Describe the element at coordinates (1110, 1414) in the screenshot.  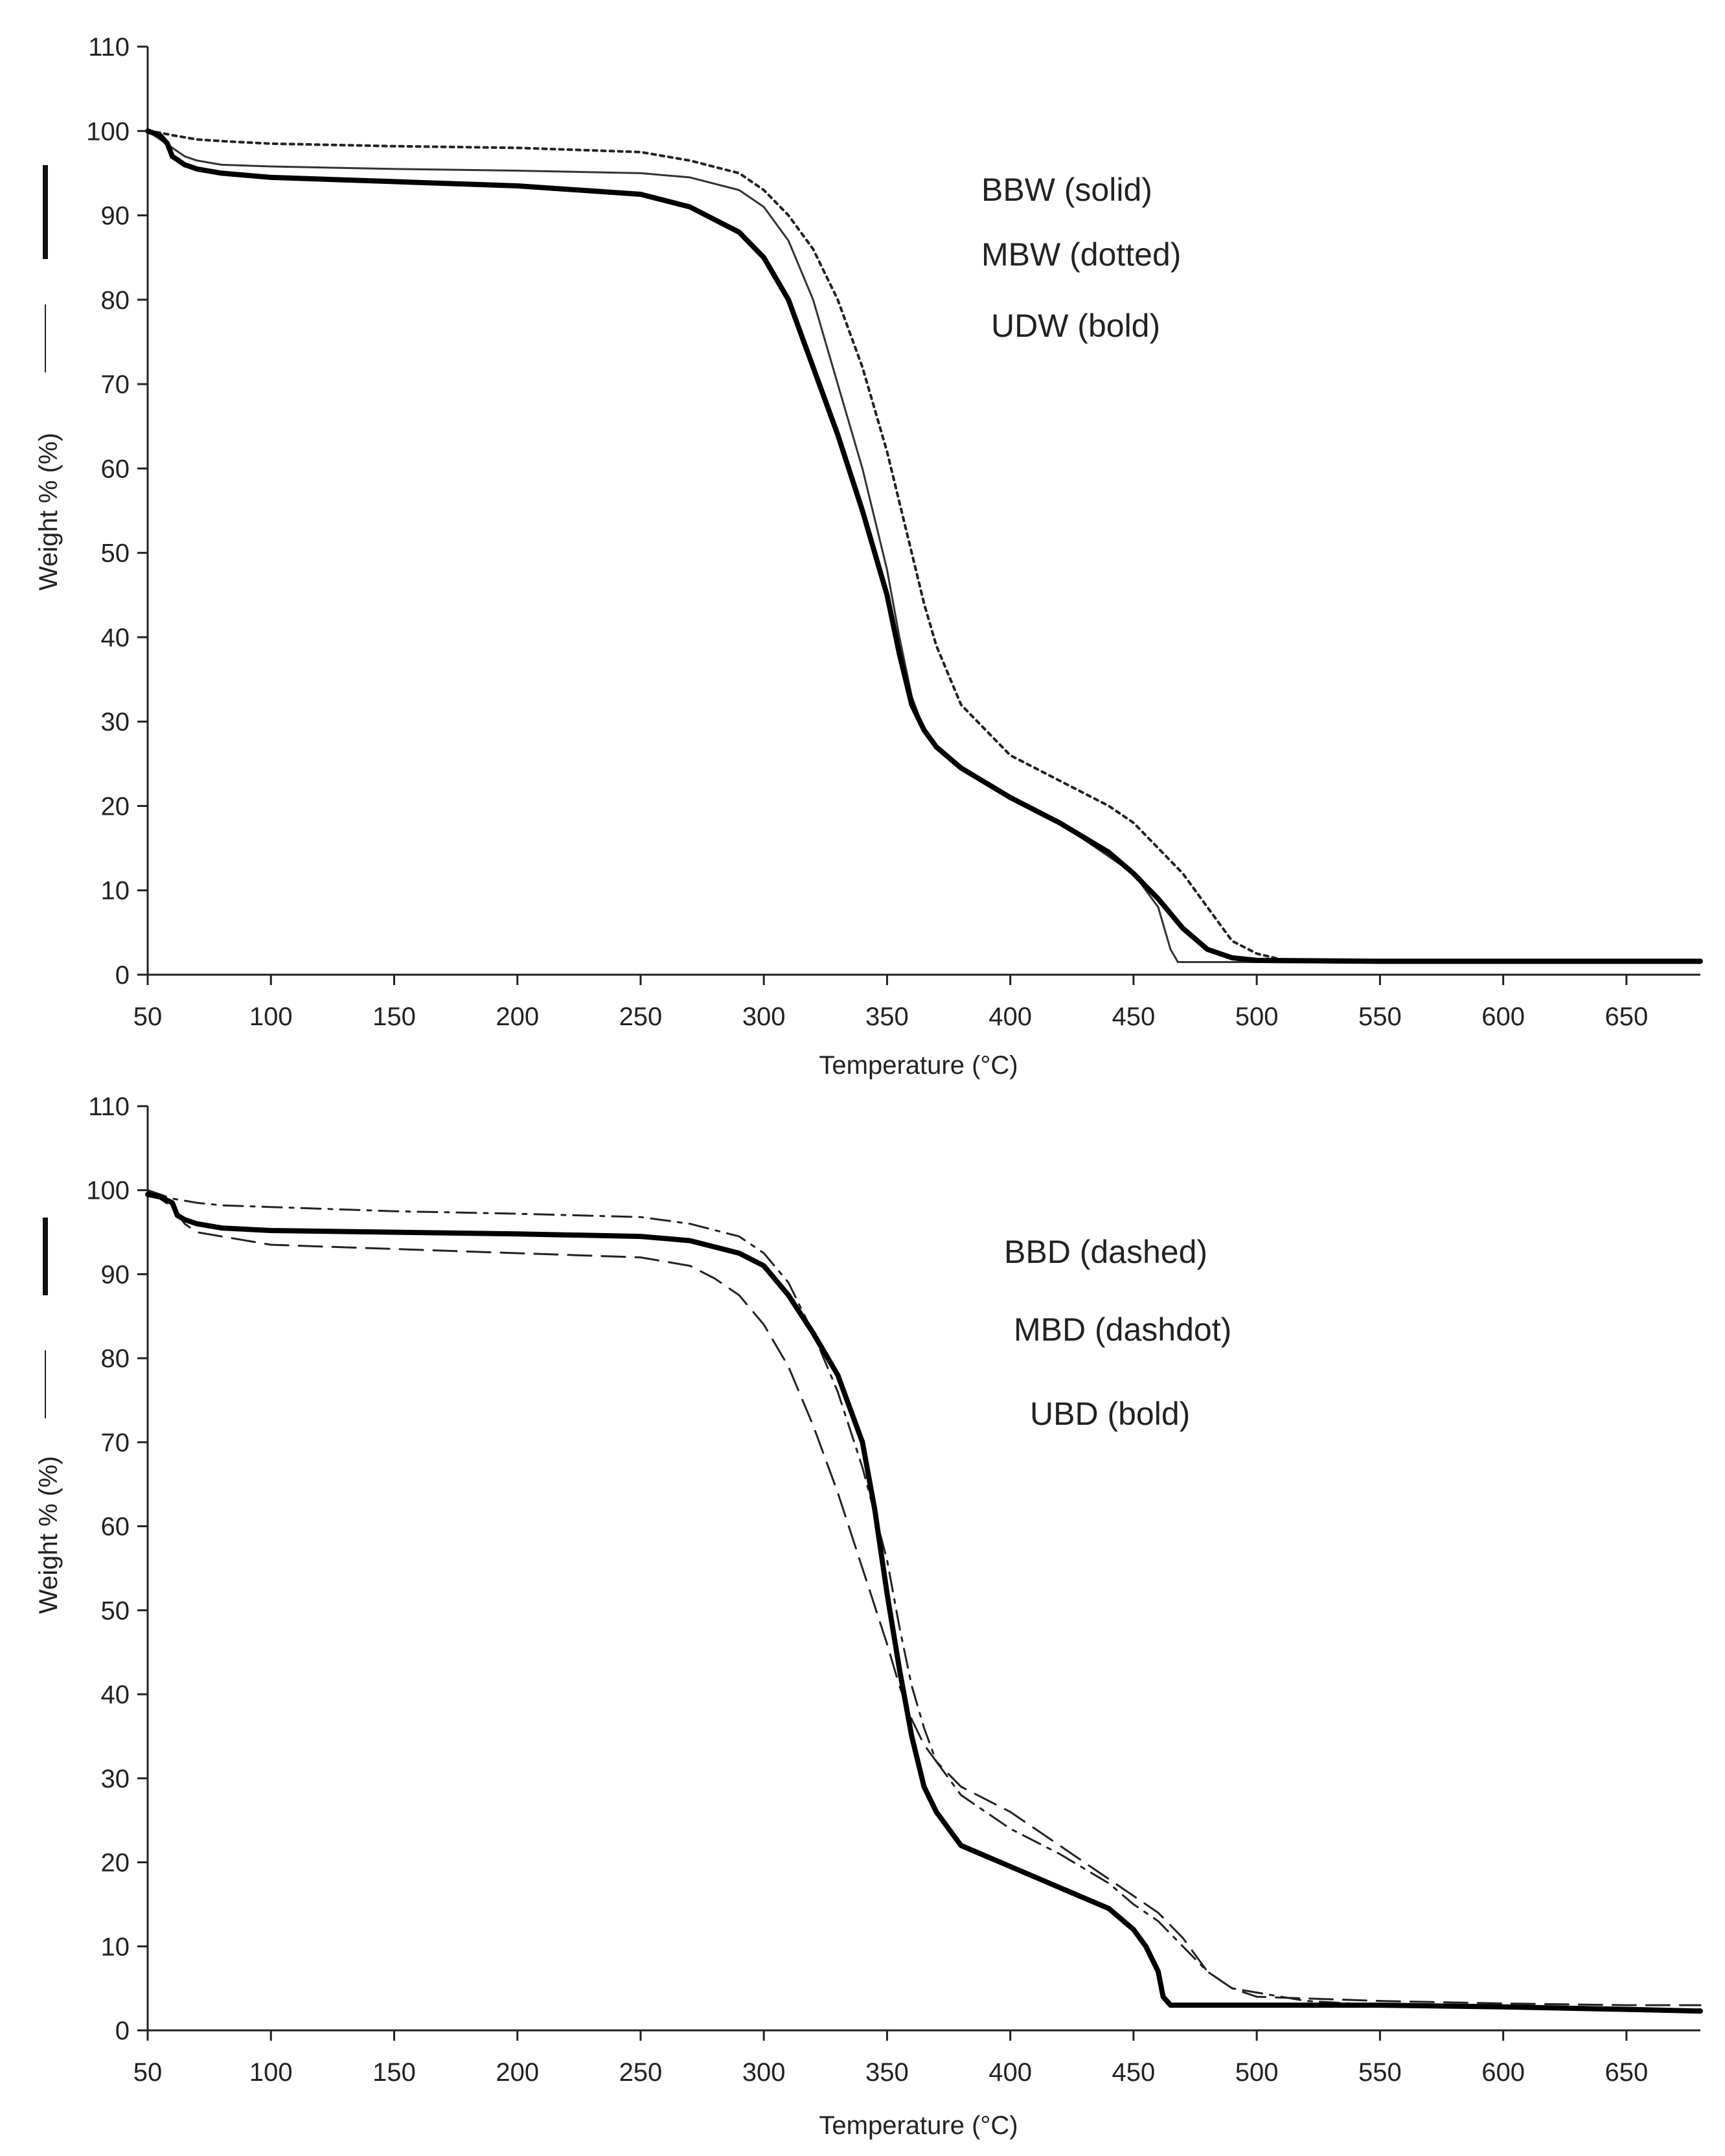
I see `legend-entry-ubd: UBD (bold)` at that location.